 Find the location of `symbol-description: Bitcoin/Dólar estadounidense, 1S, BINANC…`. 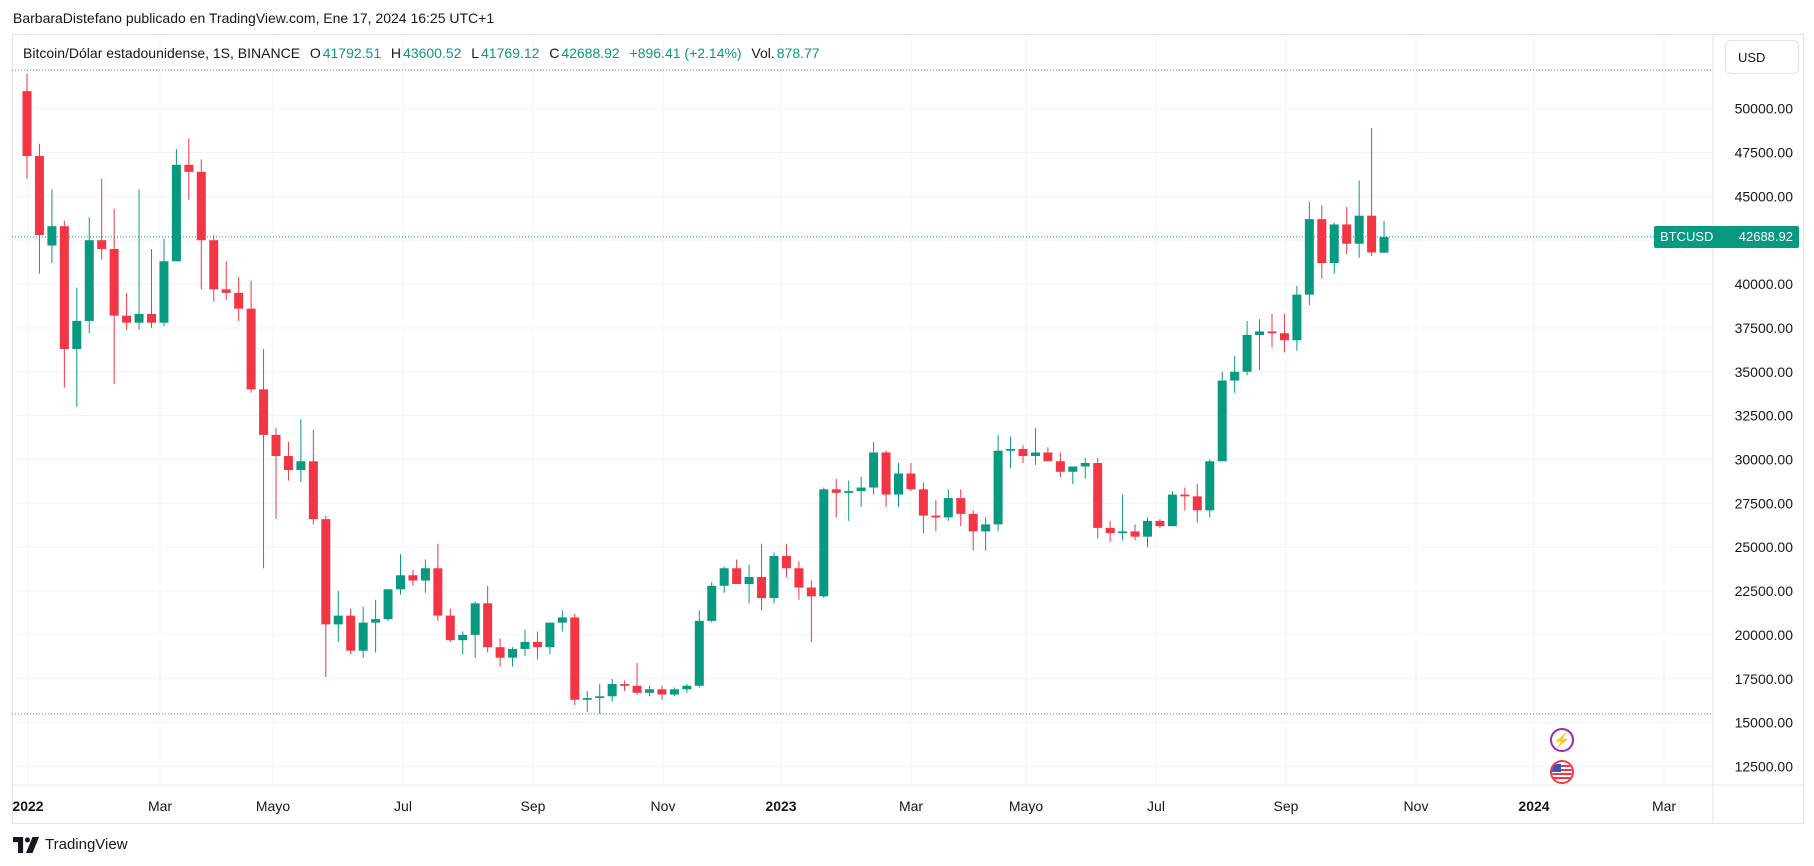

symbol-description: Bitcoin/Dólar estadounidense, 1S, BINANC… is located at coordinates (162, 53).